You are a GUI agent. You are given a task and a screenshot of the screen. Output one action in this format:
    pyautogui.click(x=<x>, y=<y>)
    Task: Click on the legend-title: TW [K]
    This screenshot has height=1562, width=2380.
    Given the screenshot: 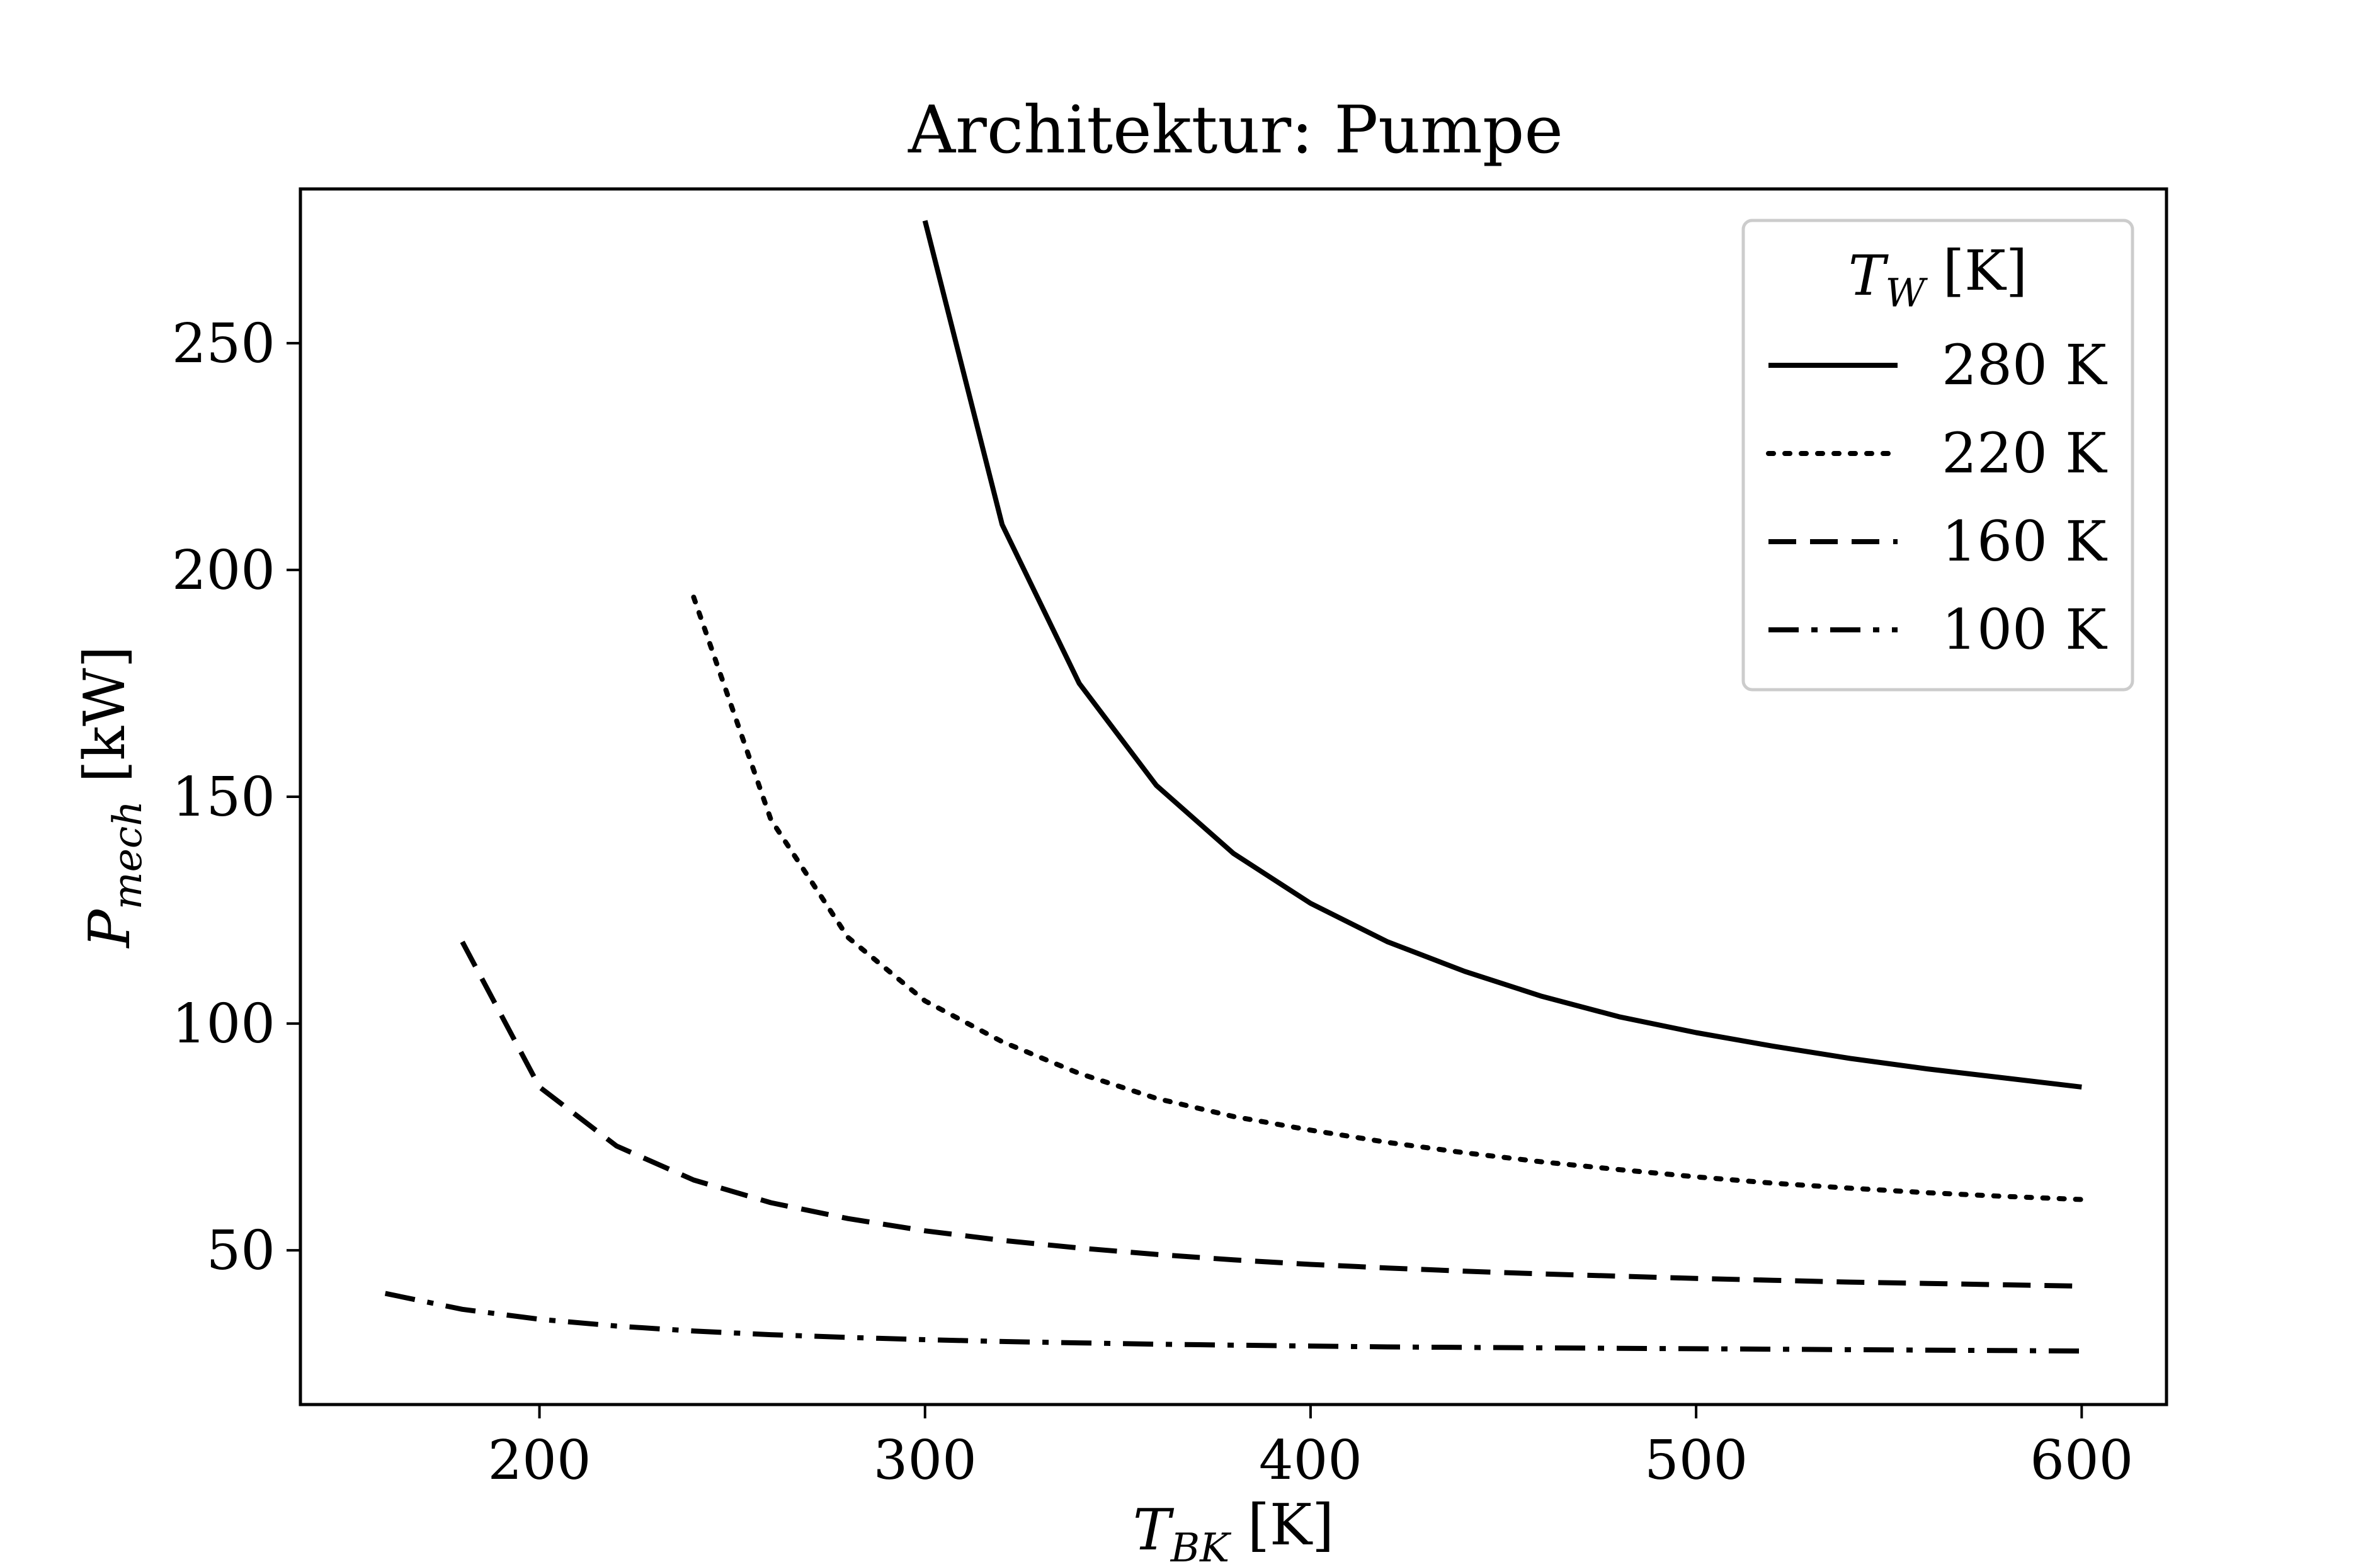 What is the action you would take?
    pyautogui.click(x=1937, y=277)
    